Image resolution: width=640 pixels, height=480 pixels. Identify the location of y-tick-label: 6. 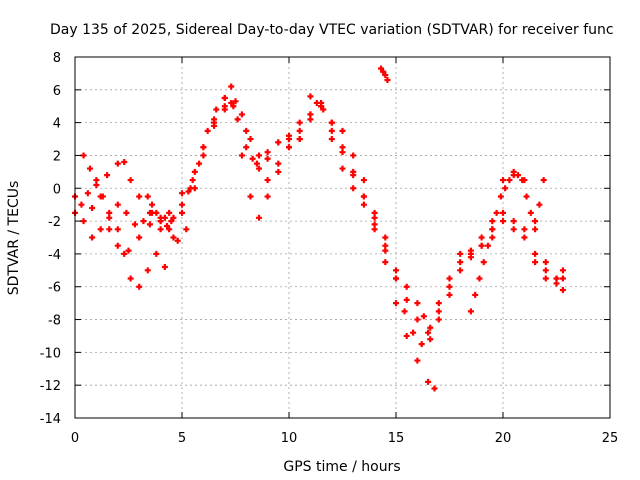
(57, 91).